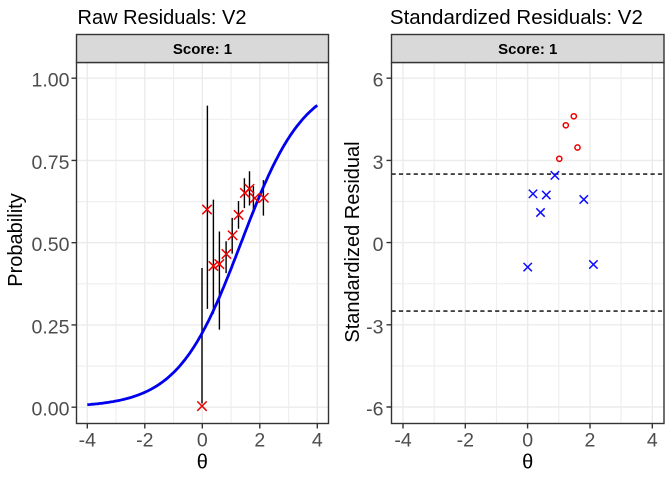 The image size is (672, 480). Describe the element at coordinates (162, 18) in the screenshot. I see `svg-text: Raw Residuals: V2` at that location.